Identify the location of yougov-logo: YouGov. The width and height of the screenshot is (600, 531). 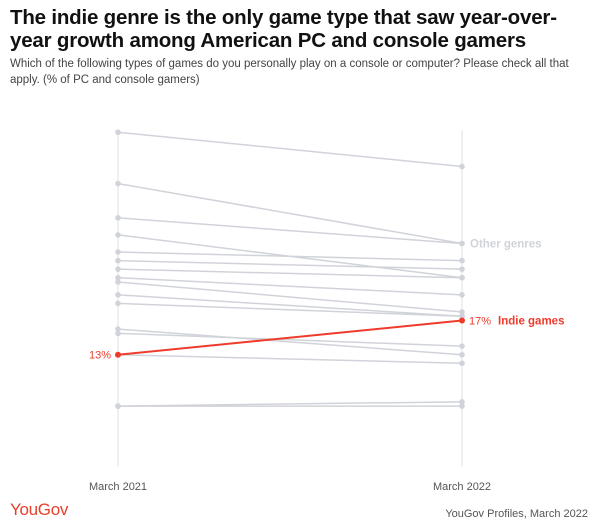
(39, 509).